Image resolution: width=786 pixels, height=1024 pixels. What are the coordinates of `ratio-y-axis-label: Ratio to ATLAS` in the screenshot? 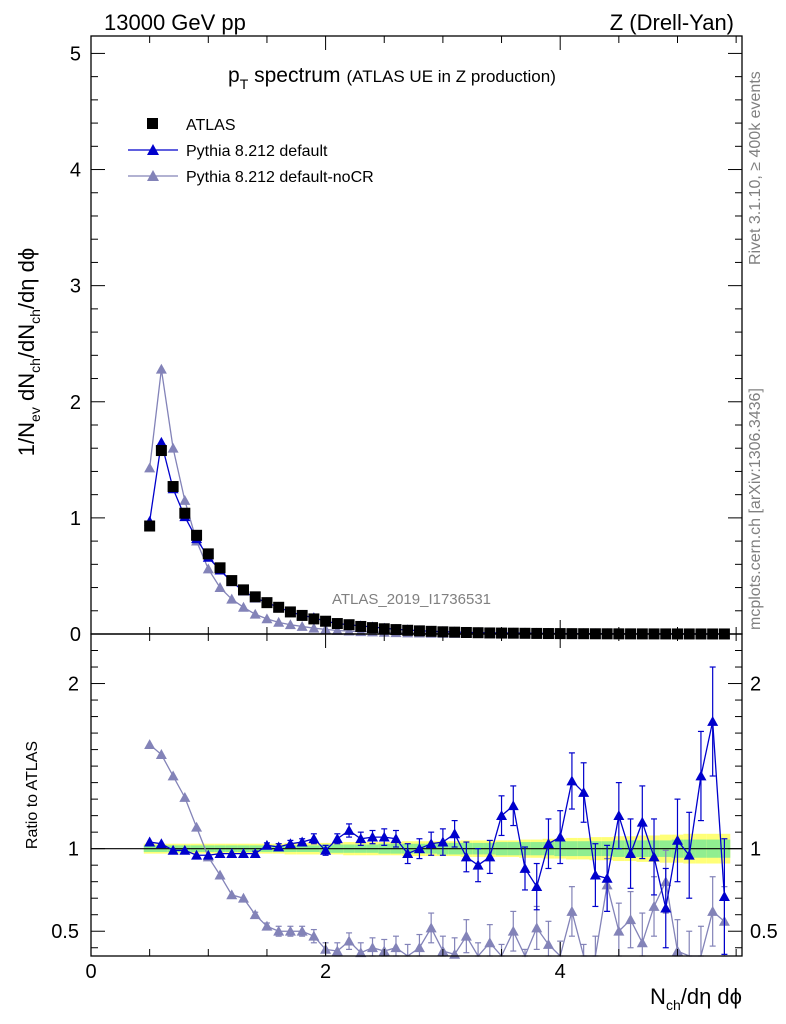 It's located at (32, 795).